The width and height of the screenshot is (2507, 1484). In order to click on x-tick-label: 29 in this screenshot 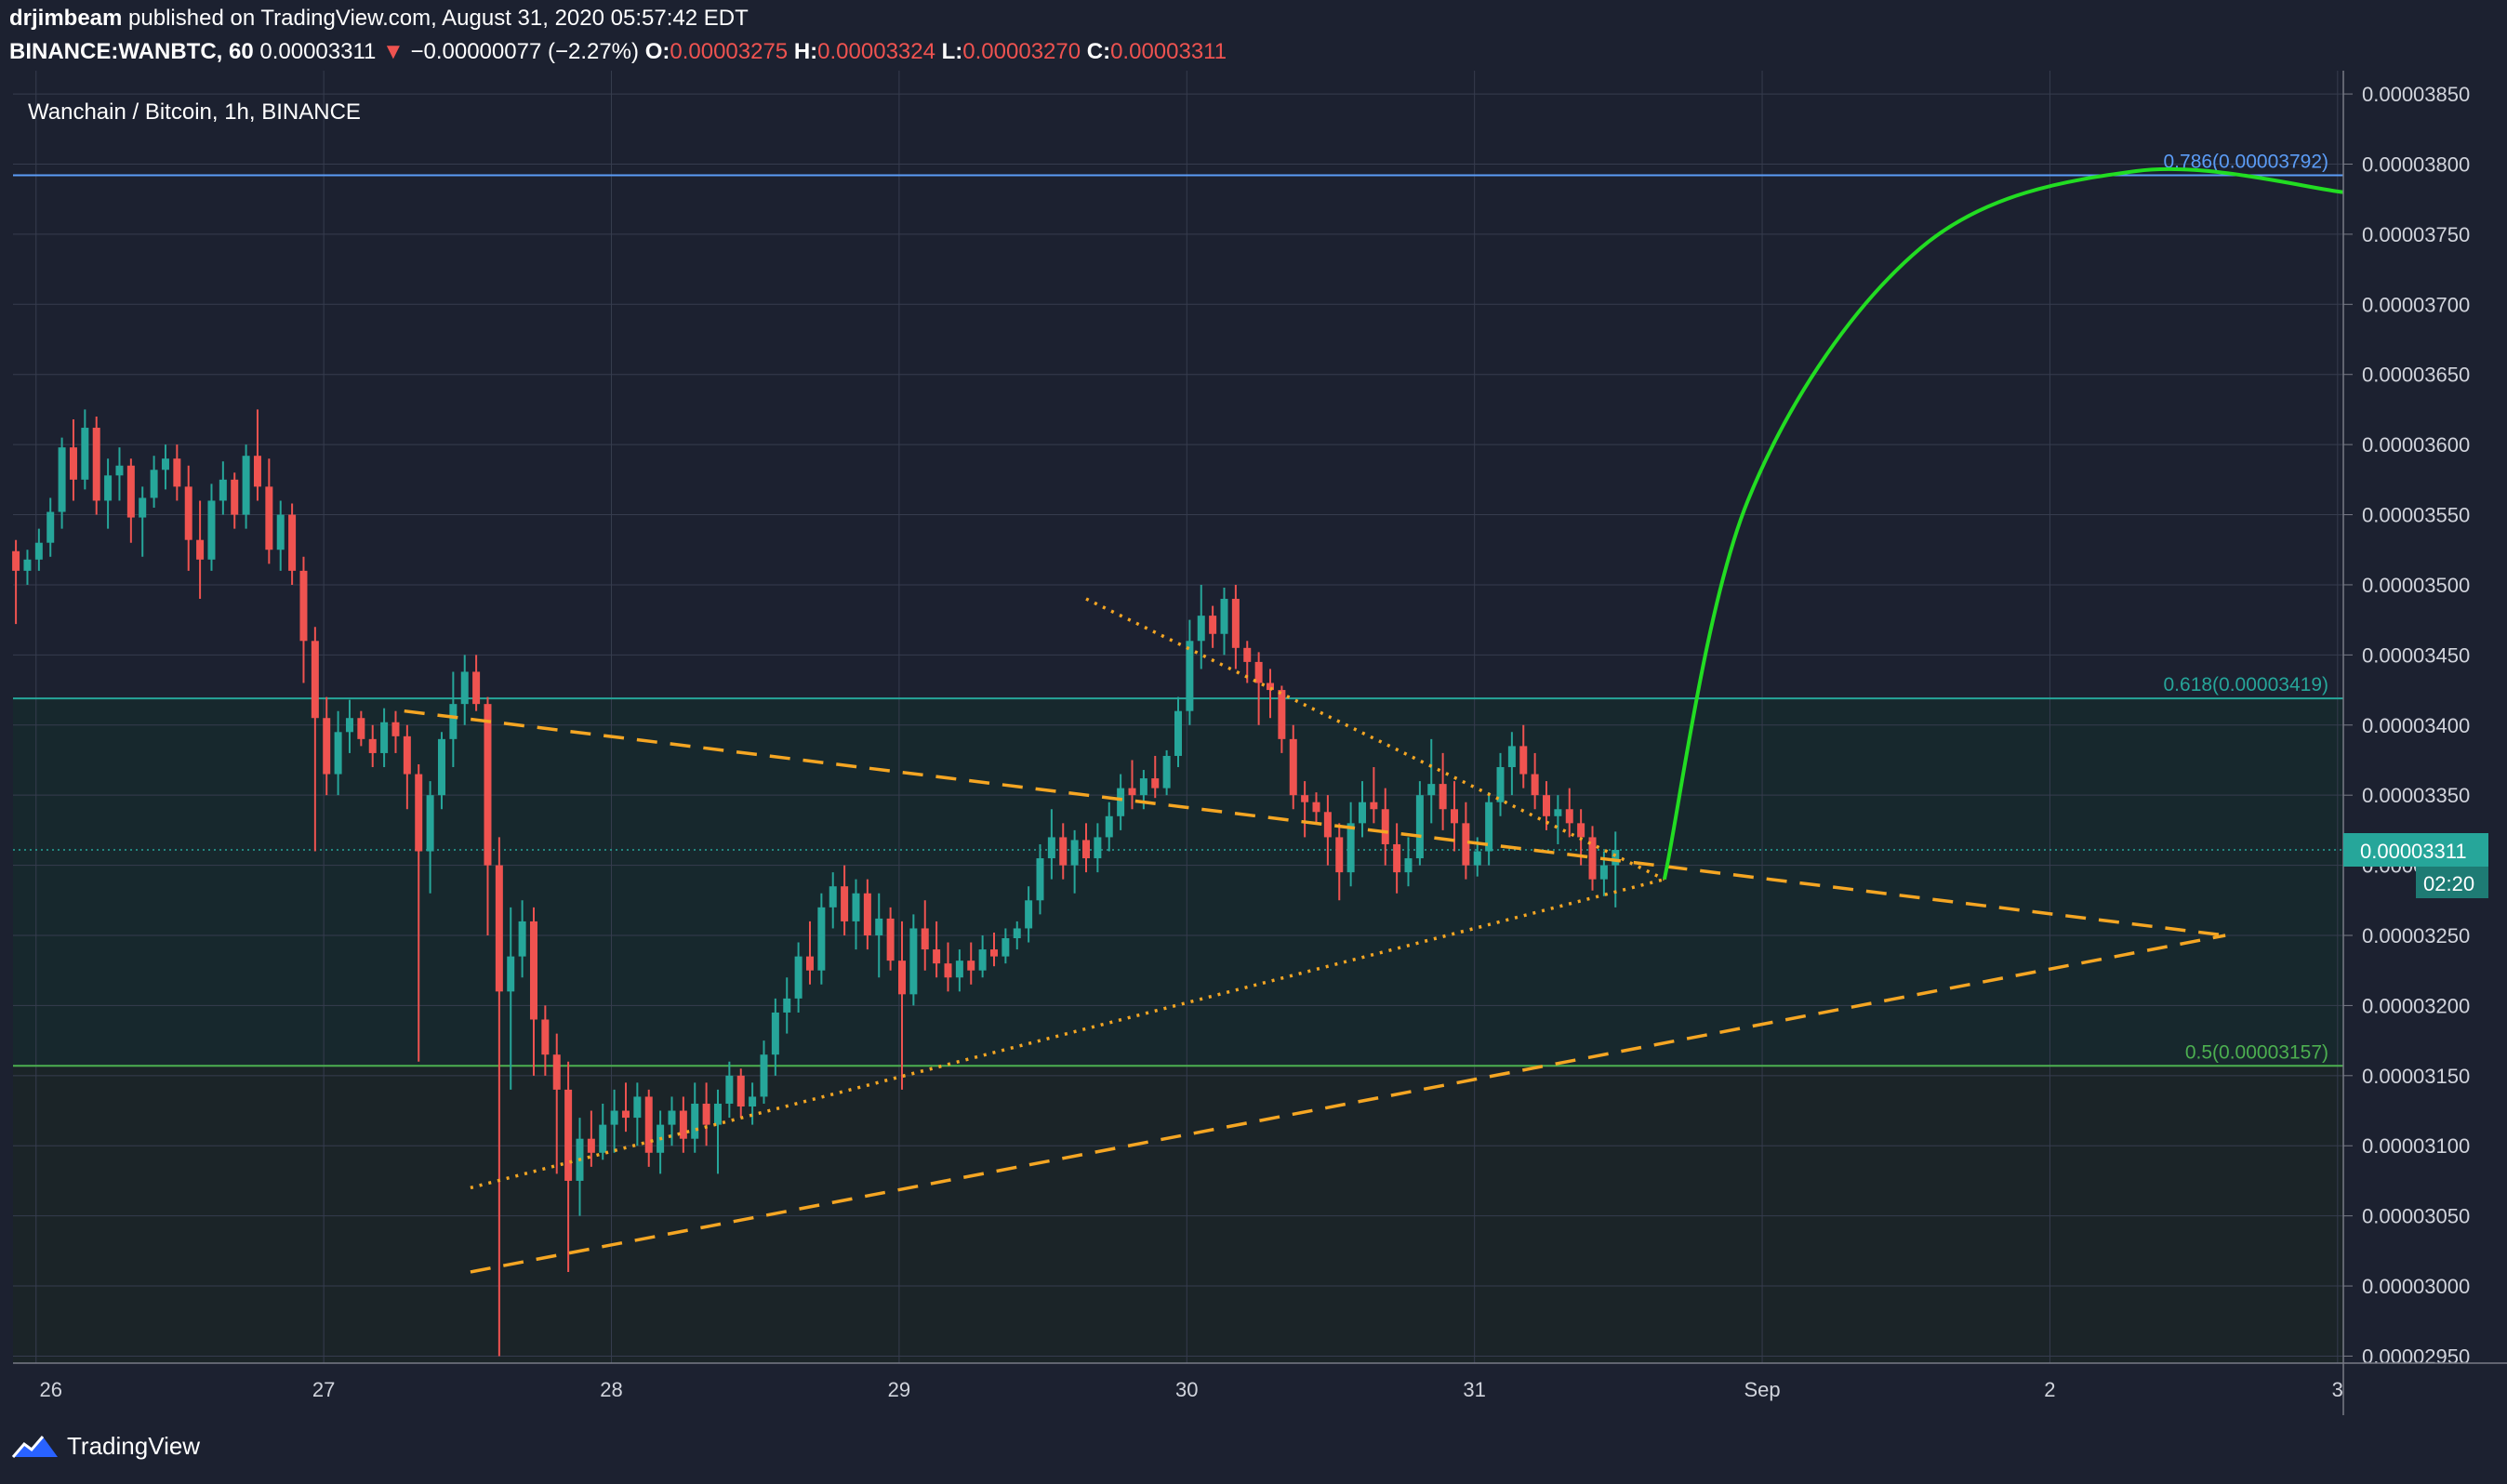, I will do `click(899, 1389)`.